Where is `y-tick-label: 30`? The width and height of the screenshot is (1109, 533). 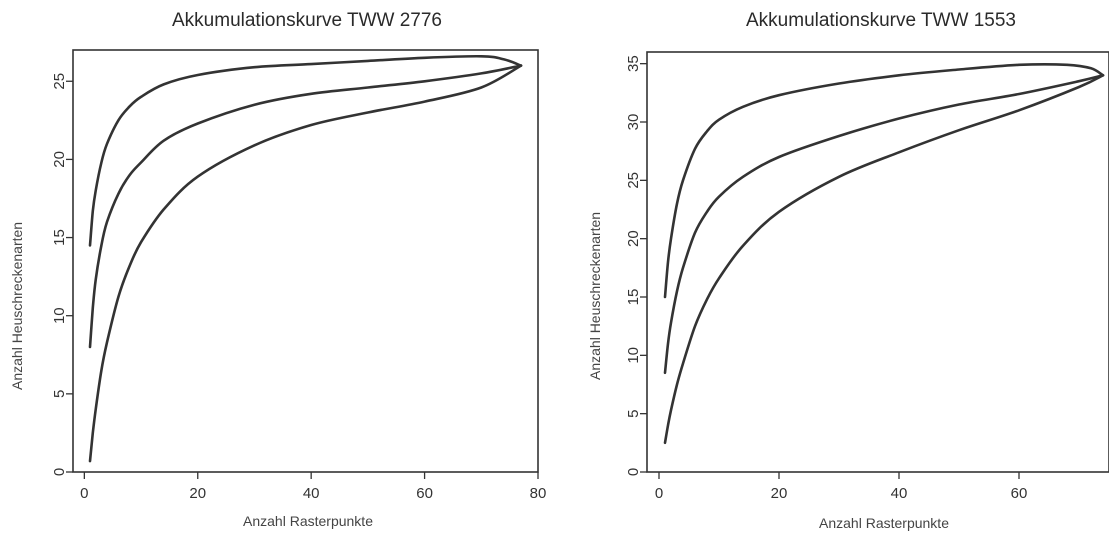
y-tick-label: 30 is located at coordinates (633, 122).